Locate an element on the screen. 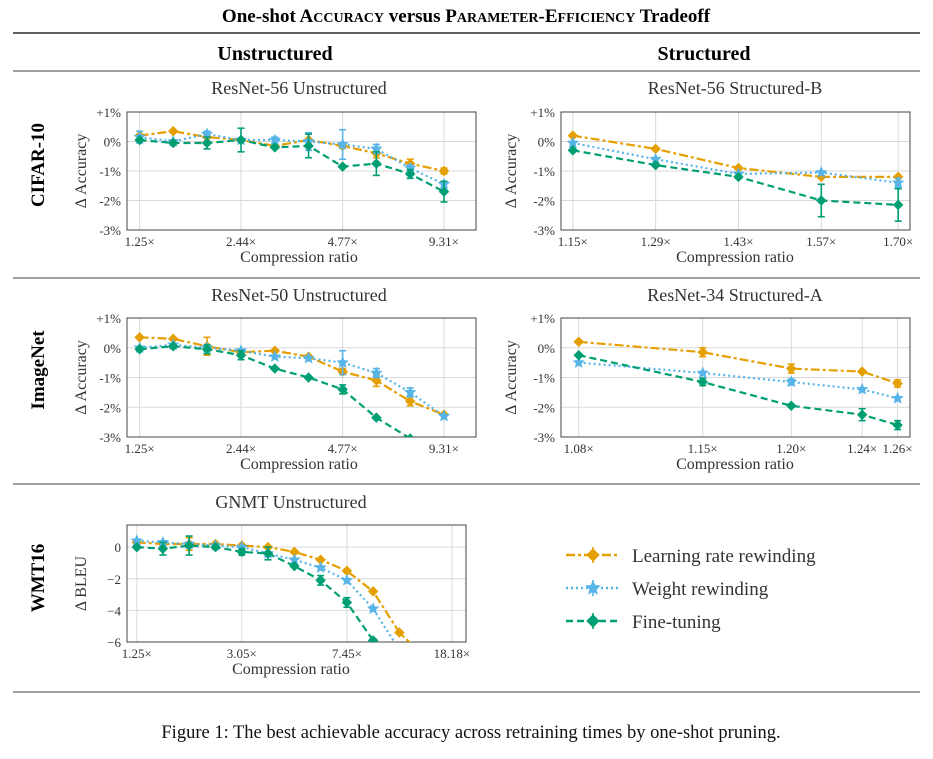 Image resolution: width=933 pixels, height=759 pixels. x-tick-label: 3.05× is located at coordinates (242, 653).